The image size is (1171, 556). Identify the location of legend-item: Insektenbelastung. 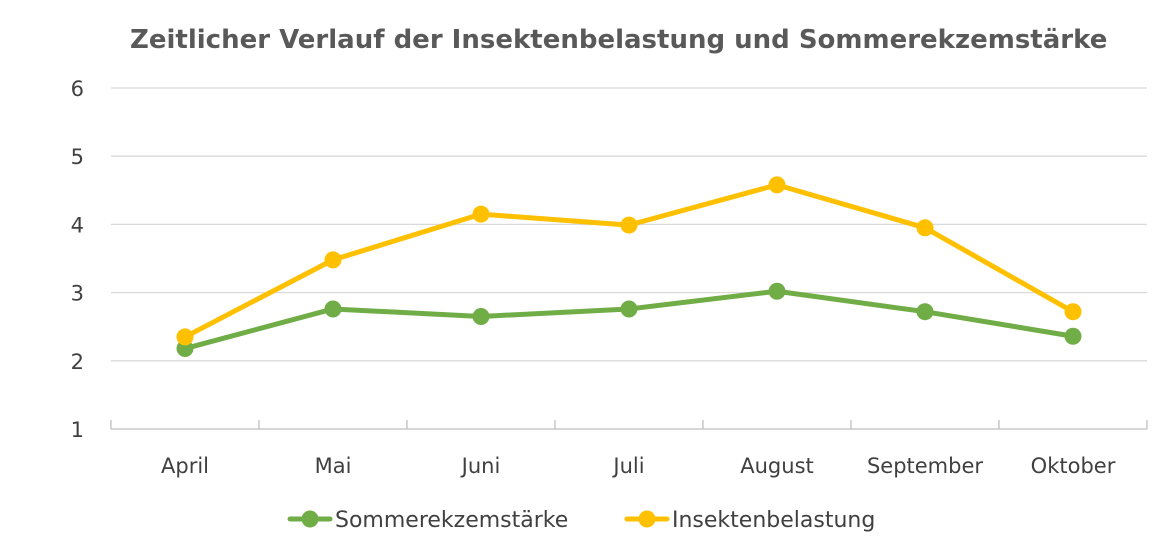
(749, 520).